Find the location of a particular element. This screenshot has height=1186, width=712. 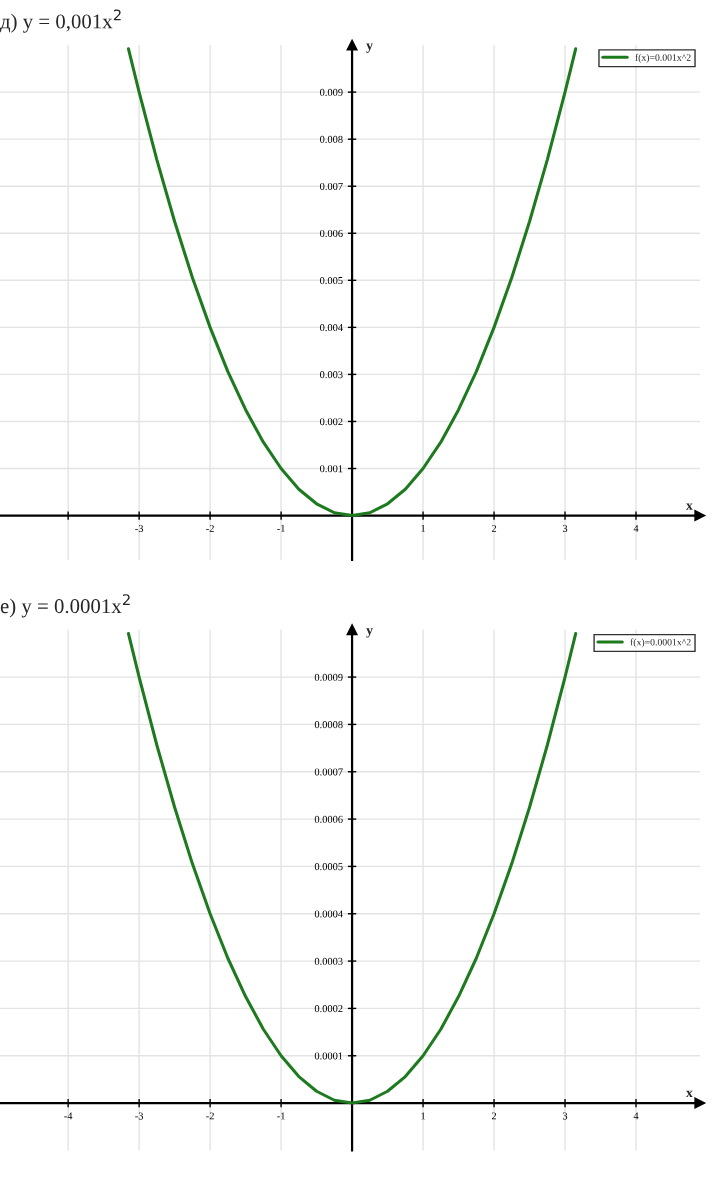

y-tick-label: 0.004 is located at coordinates (331, 328).